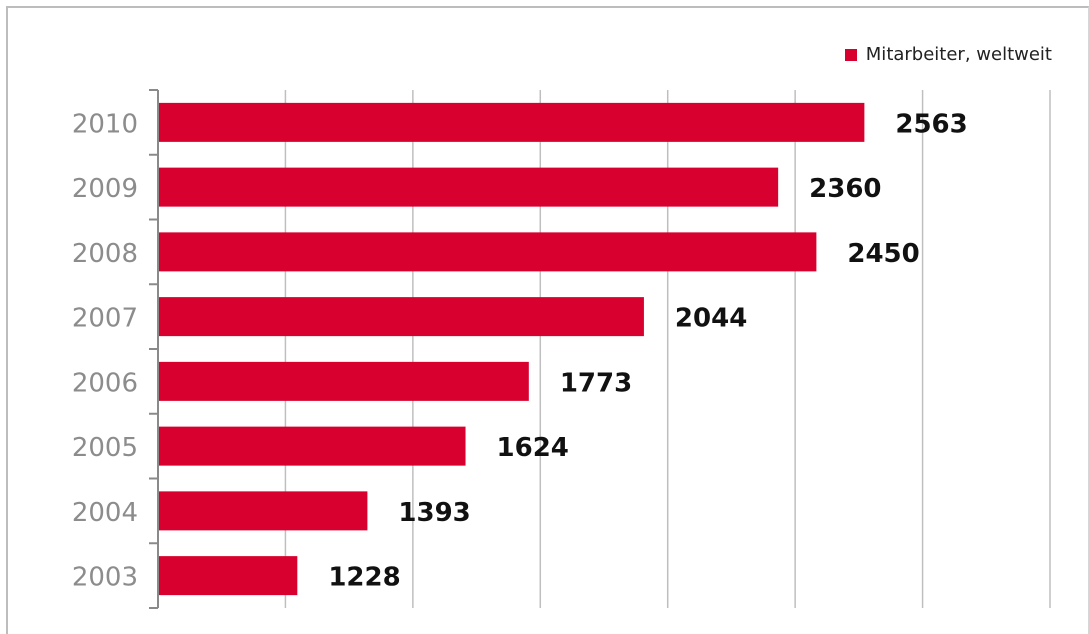 This screenshot has width=1089, height=634. Describe the element at coordinates (312, 446) in the screenshot. I see `bar-2005` at that location.